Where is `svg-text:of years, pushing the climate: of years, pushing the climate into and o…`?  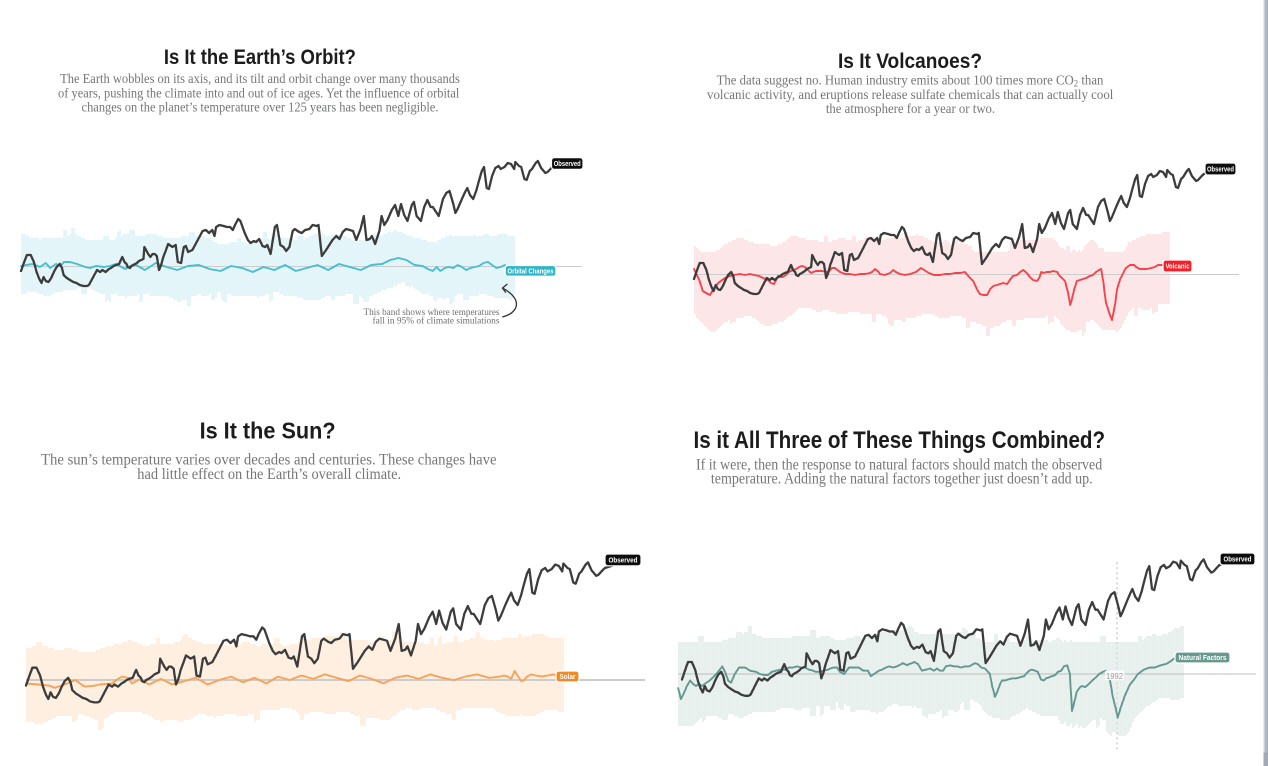
svg-text:of years, pushing the climate: of years, pushing the climate into and o… is located at coordinates (258, 92).